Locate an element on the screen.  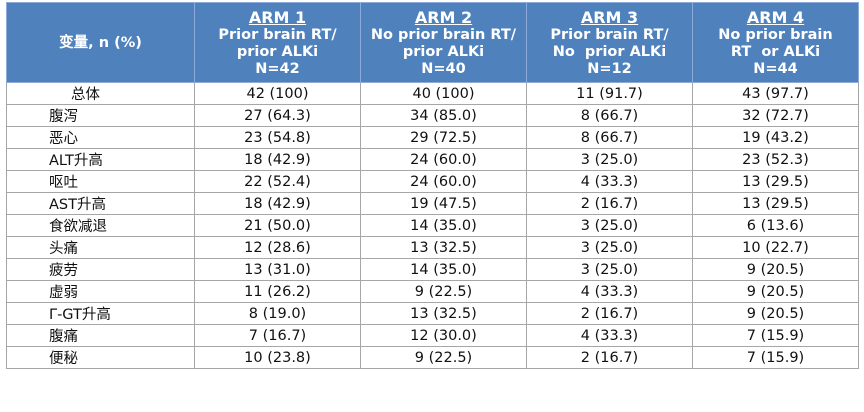
arm-1-title: ARM 1 is located at coordinates (277, 17).